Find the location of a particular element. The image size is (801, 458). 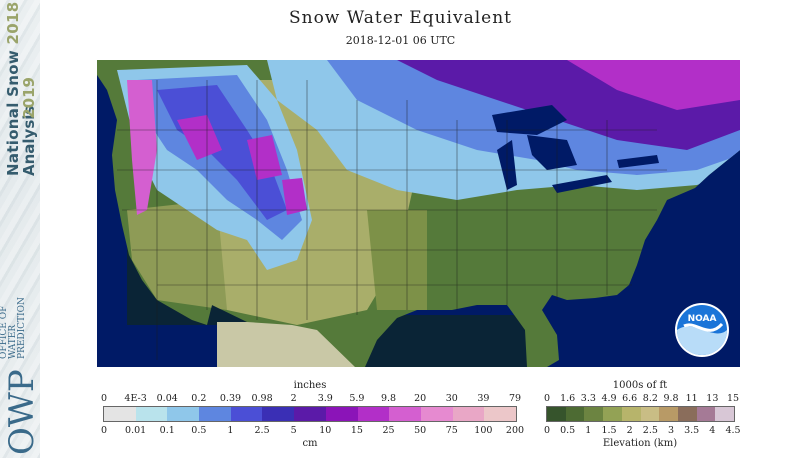

elevation-km-tick-label: 0 is located at coordinates (547, 430).